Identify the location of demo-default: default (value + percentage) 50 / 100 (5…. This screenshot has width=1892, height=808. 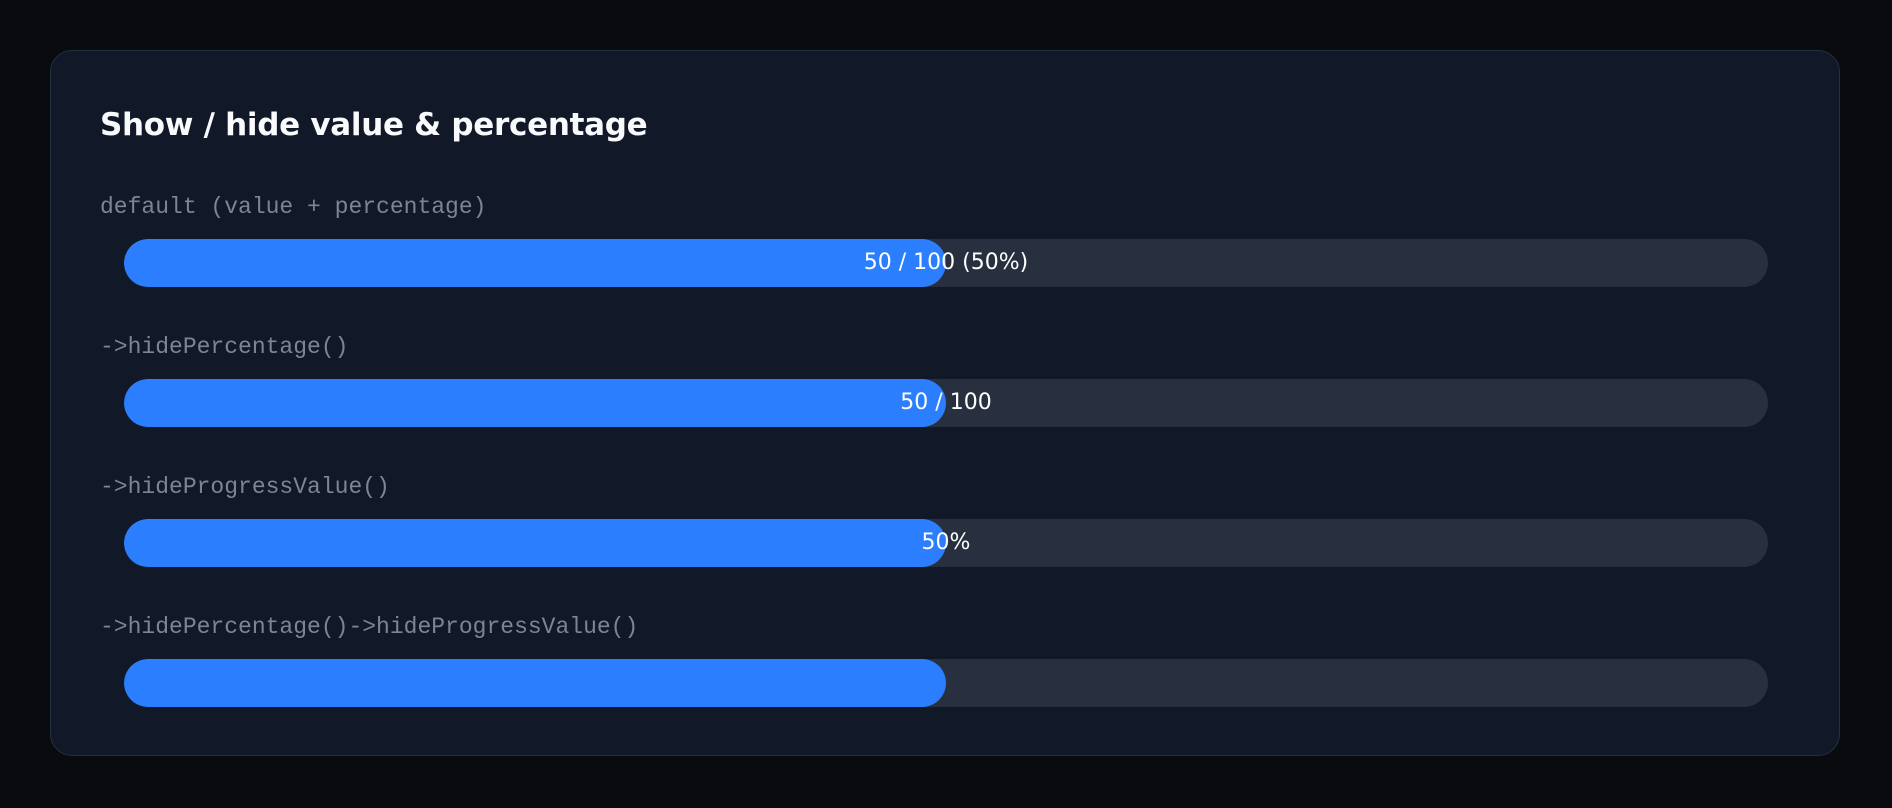
(960, 251).